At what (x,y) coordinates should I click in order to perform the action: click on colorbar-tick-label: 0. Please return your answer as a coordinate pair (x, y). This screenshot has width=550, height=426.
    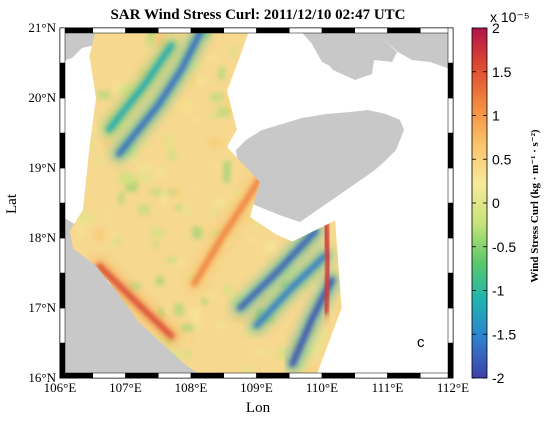
    Looking at the image, I should click on (496, 203).